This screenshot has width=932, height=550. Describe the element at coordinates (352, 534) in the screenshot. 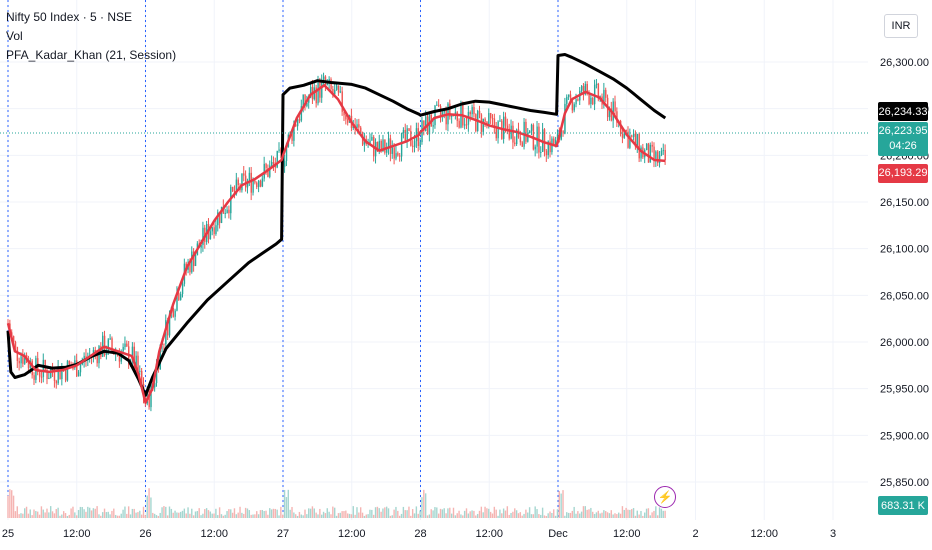

I see `time-tick-label: 12:00` at that location.